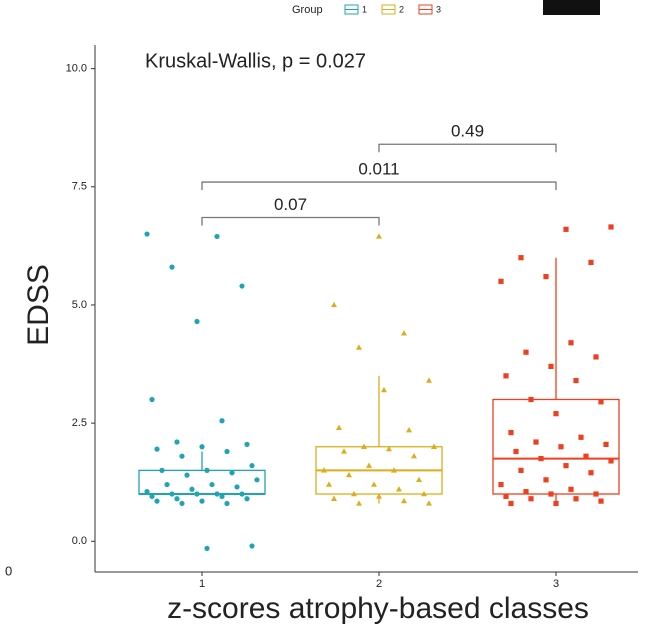  What do you see at coordinates (38, 305) in the screenshot?
I see `y-axis-label: EDSS` at bounding box center [38, 305].